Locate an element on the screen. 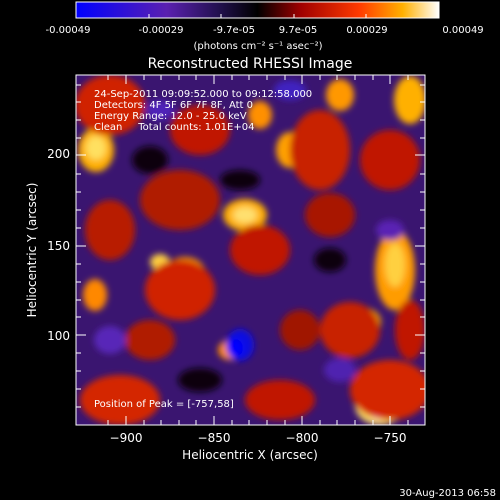 This screenshot has width=500, height=500. annotation-time-range: 24-Sep-2011 09:09:52.000 to 09:12:58.000 is located at coordinates (203, 94).